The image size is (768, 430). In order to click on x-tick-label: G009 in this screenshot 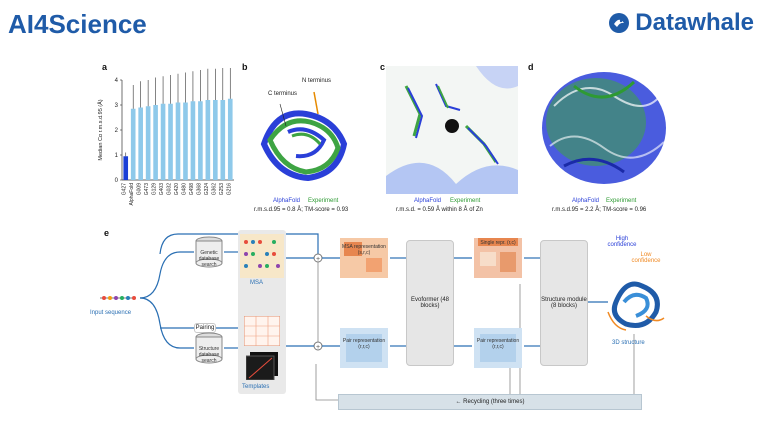, I will do `click(140, 189)`.